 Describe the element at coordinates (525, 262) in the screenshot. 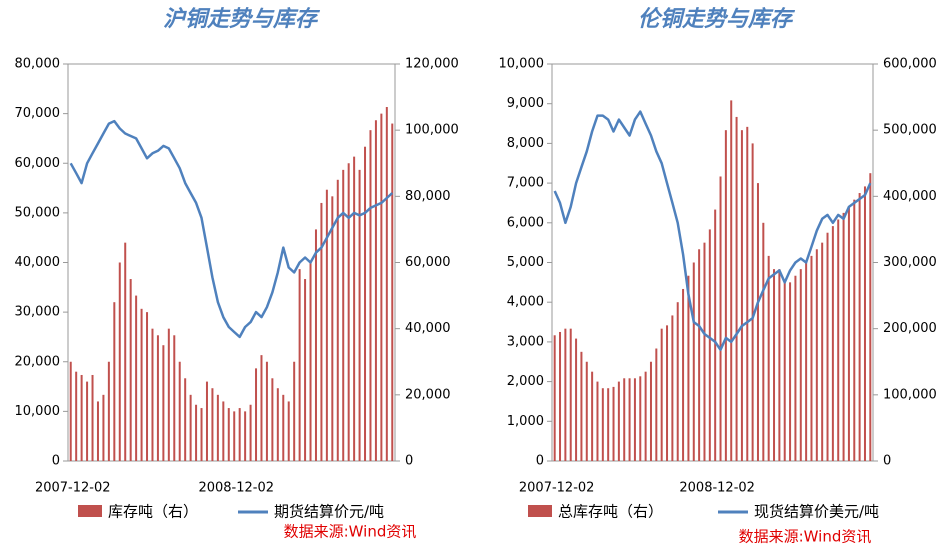

I see `y-tick-label: 5,000` at that location.